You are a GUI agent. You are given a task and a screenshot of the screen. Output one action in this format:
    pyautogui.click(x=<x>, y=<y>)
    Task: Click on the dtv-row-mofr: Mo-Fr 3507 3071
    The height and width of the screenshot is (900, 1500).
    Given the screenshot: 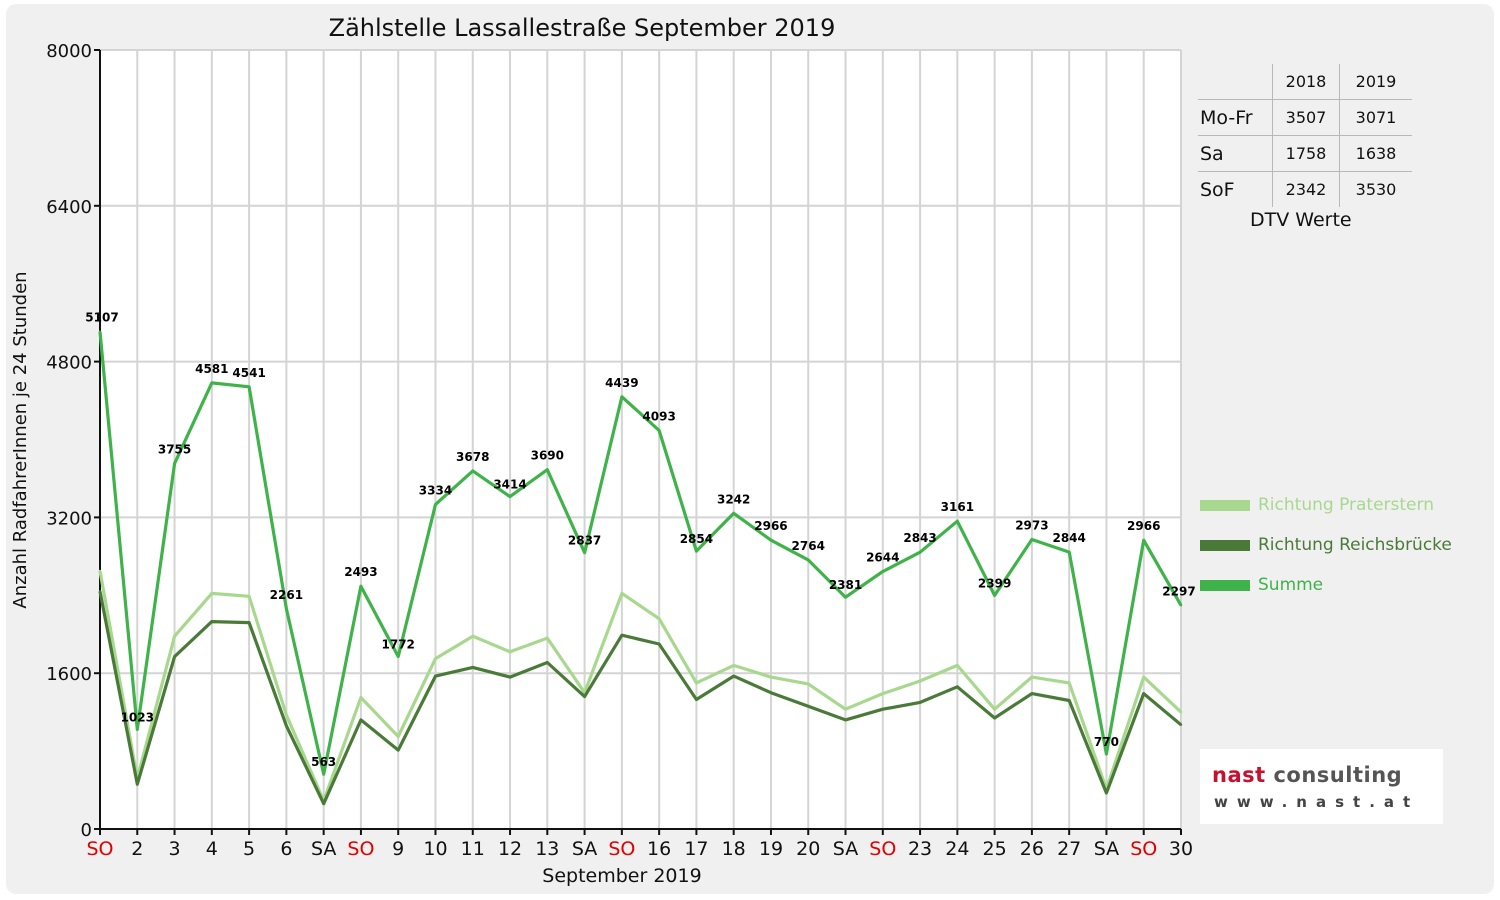 What is the action you would take?
    pyautogui.click(x=1305, y=117)
    